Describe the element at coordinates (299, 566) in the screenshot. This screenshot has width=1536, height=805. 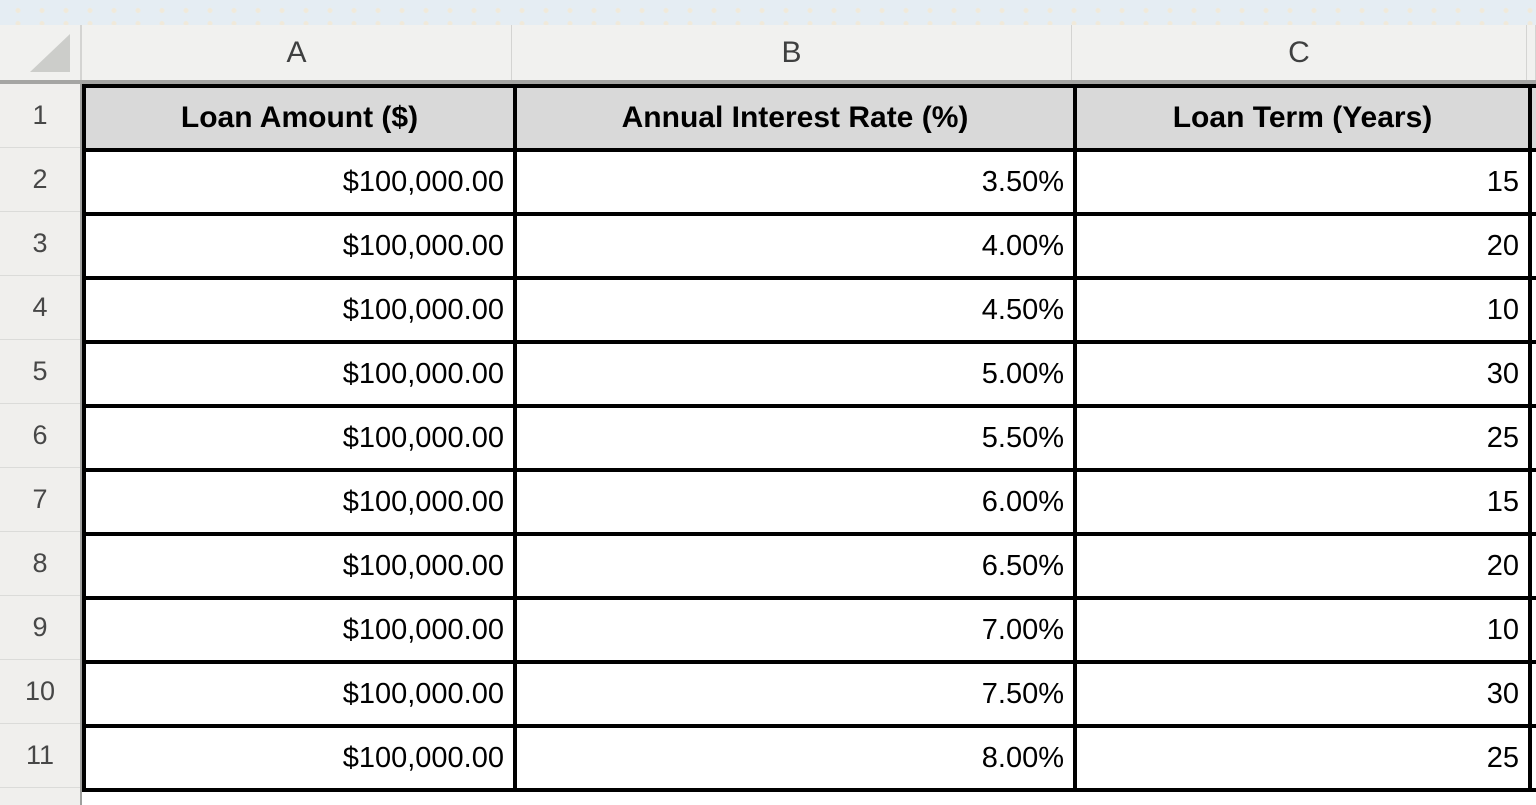
I see `cell-a8-loan-amount: $100,000.00` at that location.